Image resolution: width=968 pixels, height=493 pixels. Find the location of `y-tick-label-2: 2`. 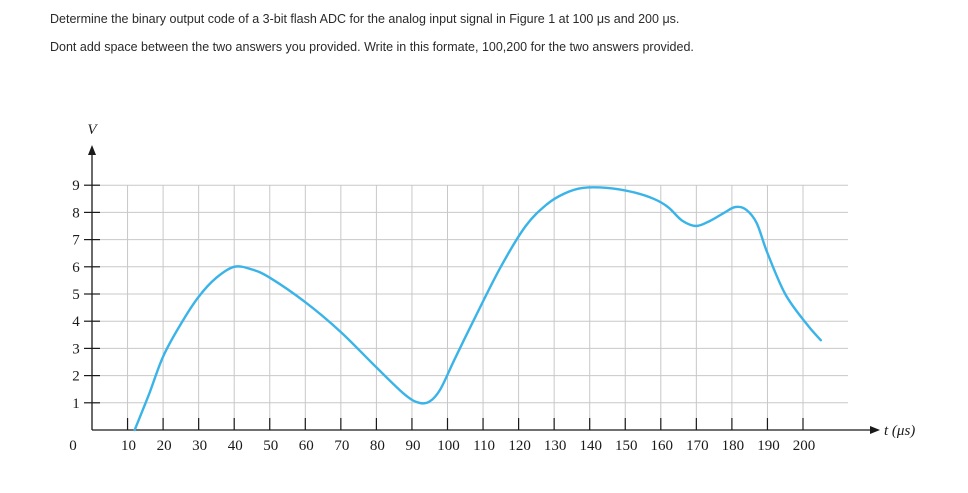

y-tick-label-2: 2 is located at coordinates (76, 377).